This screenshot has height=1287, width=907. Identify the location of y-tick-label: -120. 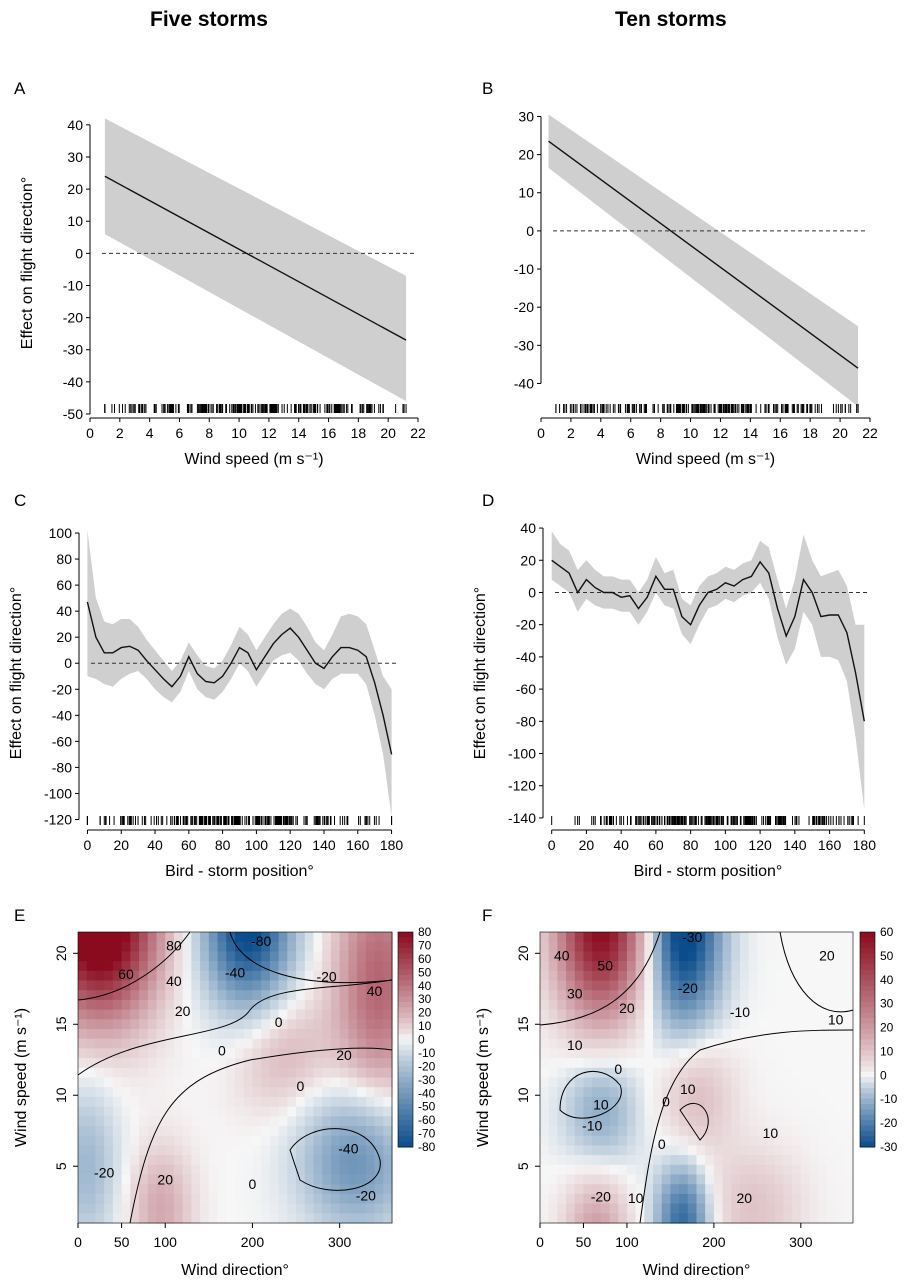
(522, 786).